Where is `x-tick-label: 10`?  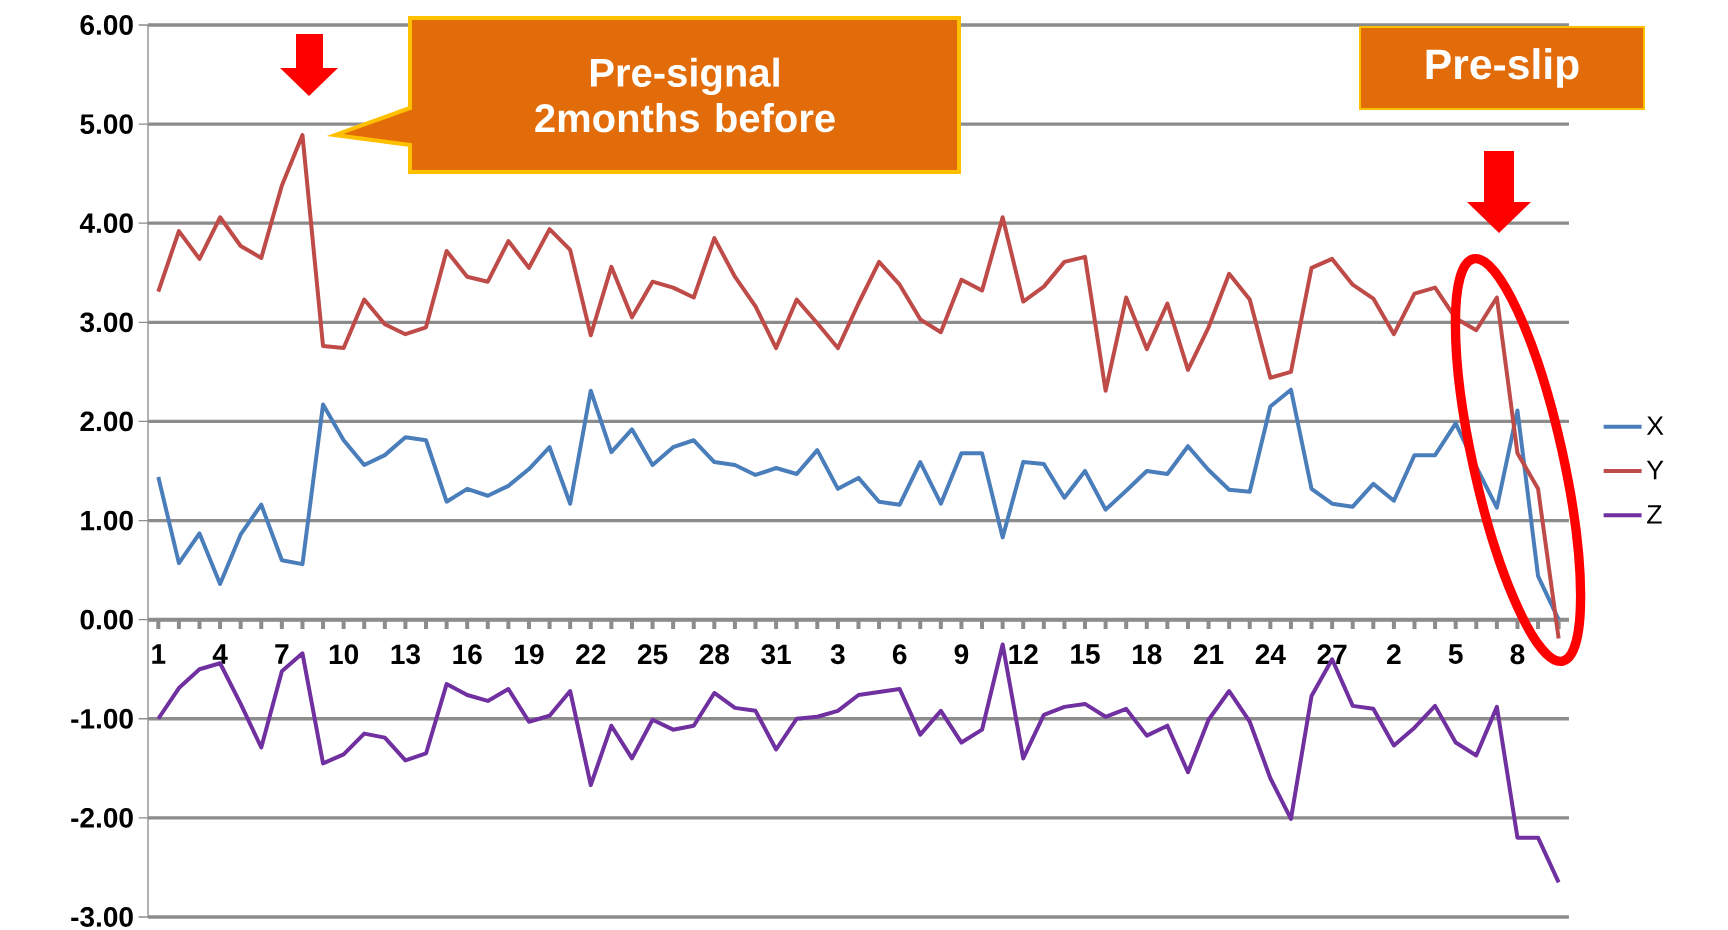 x-tick-label: 10 is located at coordinates (344, 654).